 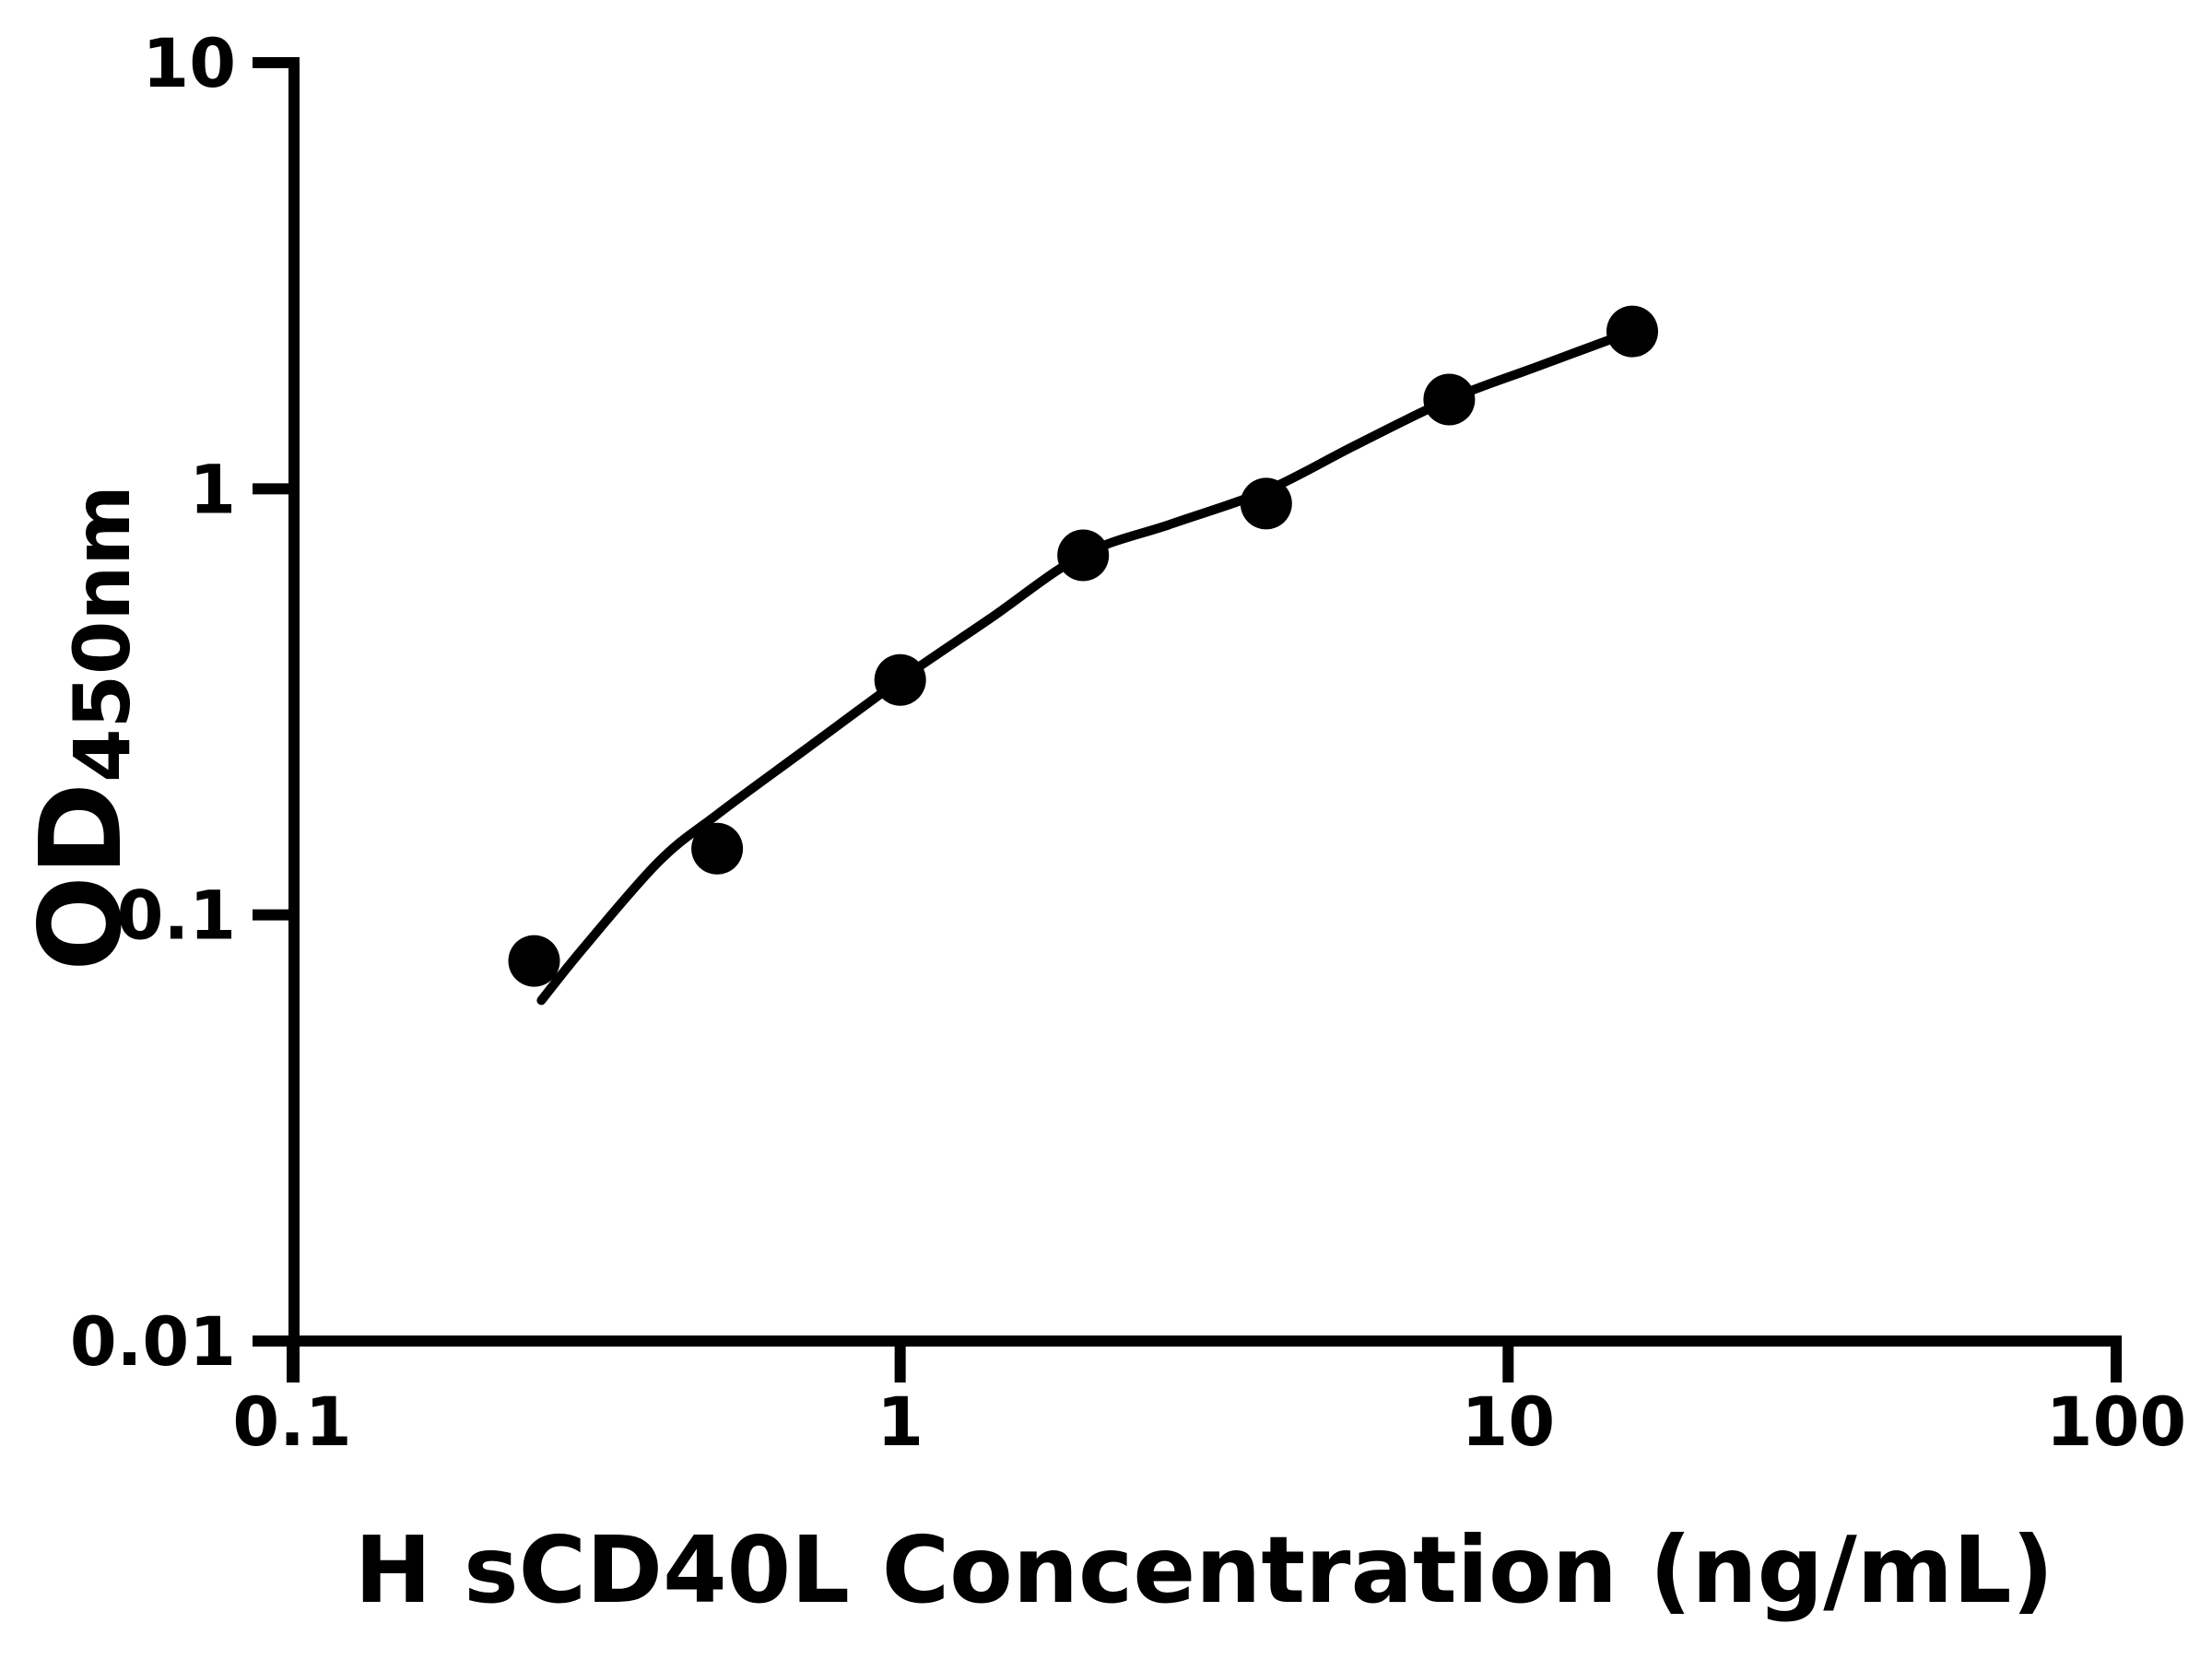 I want to click on y-tick-label: 0.1, so click(x=176, y=916).